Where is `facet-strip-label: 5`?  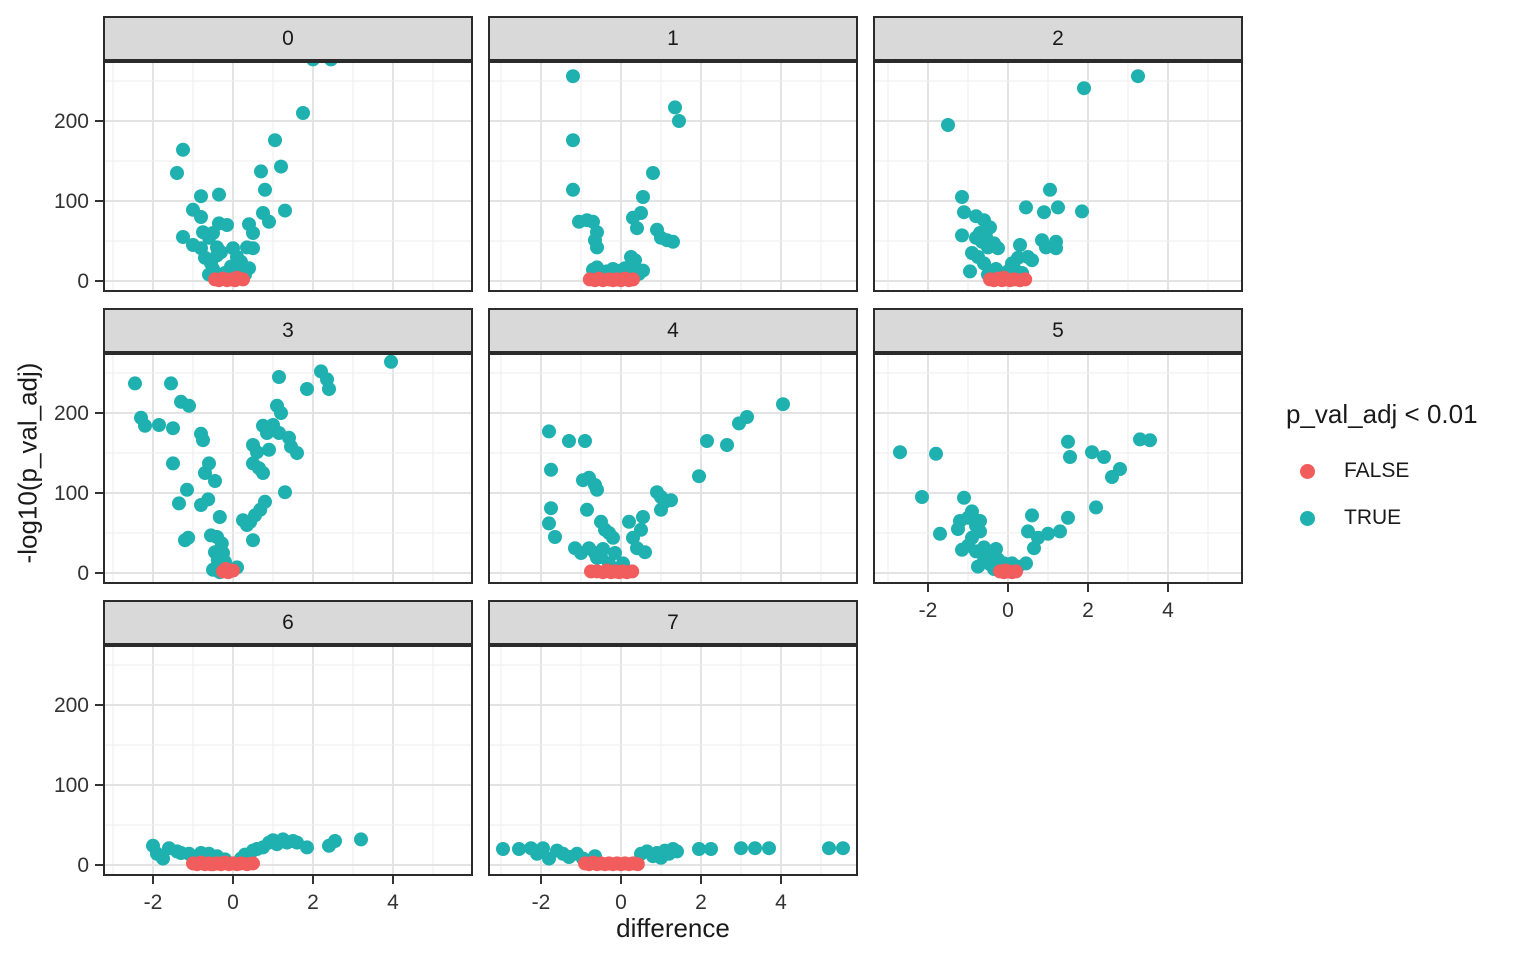
facet-strip-label: 5 is located at coordinates (1058, 330).